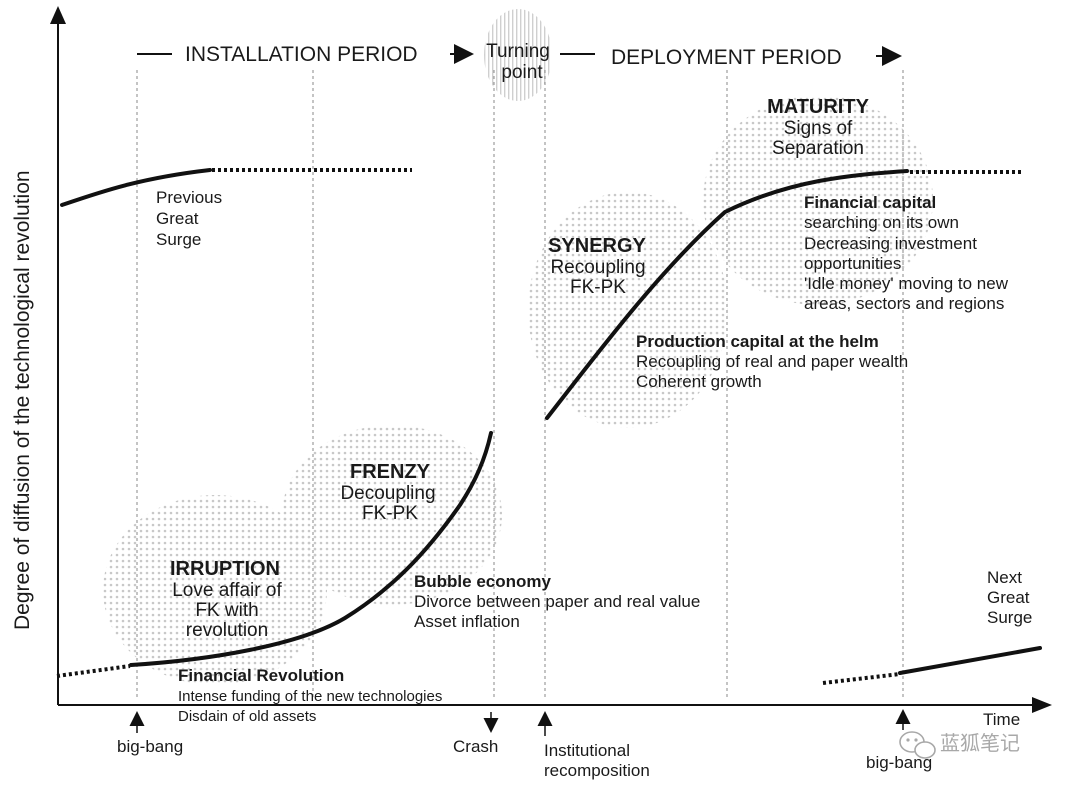 The width and height of the screenshot is (1080, 789). I want to click on next-surge-line-1: Next, so click(1004, 577).